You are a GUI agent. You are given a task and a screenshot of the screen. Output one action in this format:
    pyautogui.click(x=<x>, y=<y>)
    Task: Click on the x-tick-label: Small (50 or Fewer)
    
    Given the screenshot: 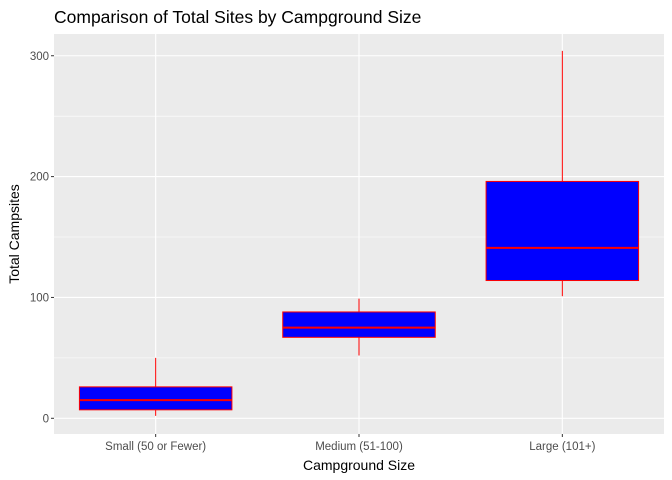 What is the action you would take?
    pyautogui.click(x=155, y=447)
    